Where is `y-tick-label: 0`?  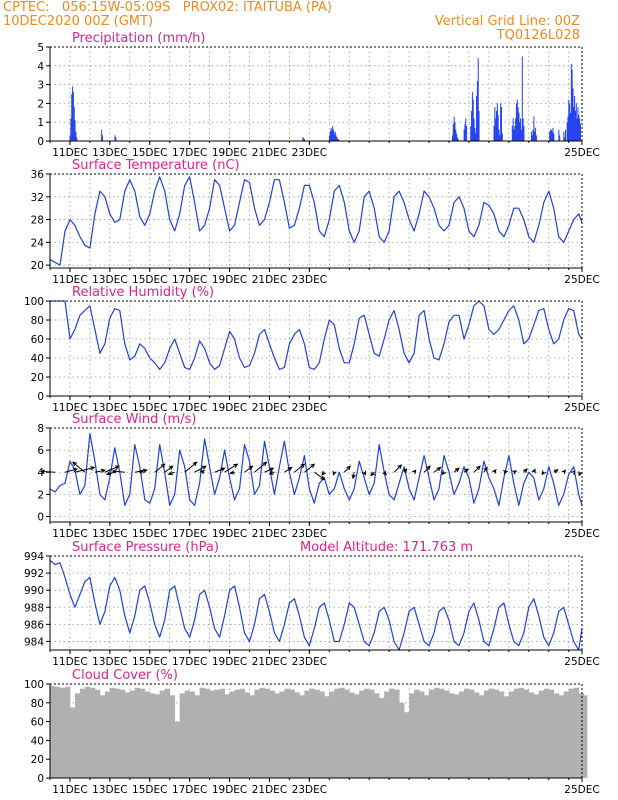 y-tick-label: 0 is located at coordinates (40, 779).